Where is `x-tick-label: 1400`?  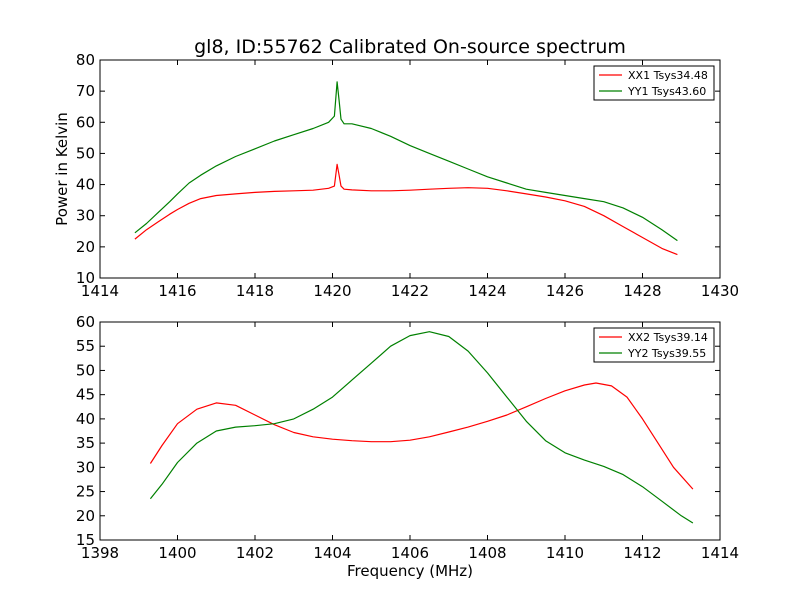 x-tick-label: 1400 is located at coordinates (177, 553).